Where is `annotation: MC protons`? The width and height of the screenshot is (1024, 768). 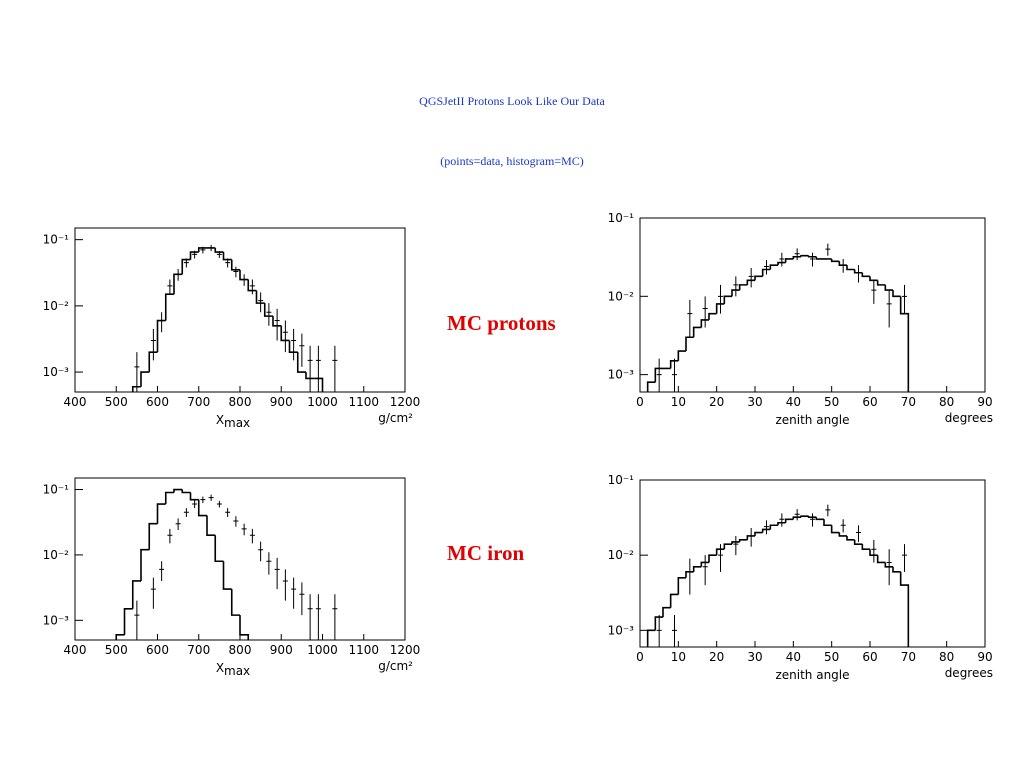 annotation: MC protons is located at coordinates (501, 323).